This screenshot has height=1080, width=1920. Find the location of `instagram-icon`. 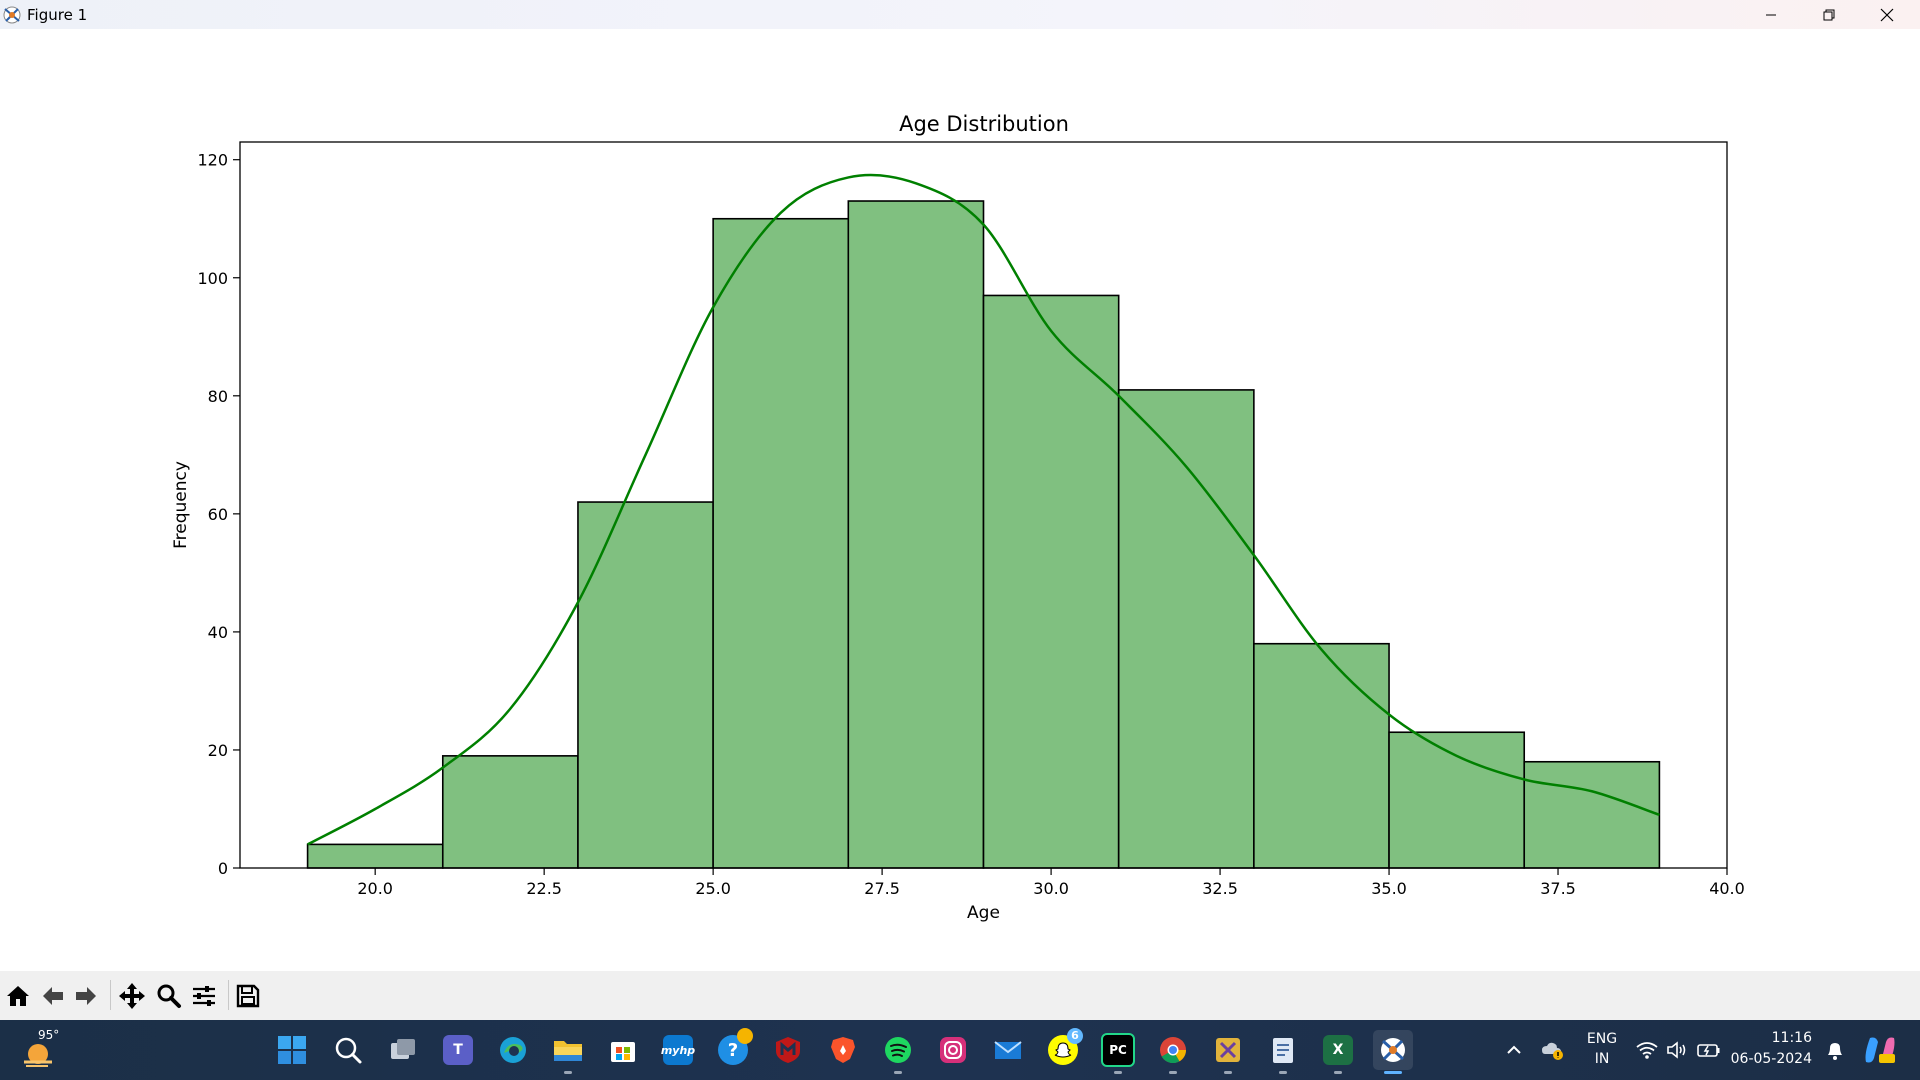

instagram-icon is located at coordinates (953, 1050).